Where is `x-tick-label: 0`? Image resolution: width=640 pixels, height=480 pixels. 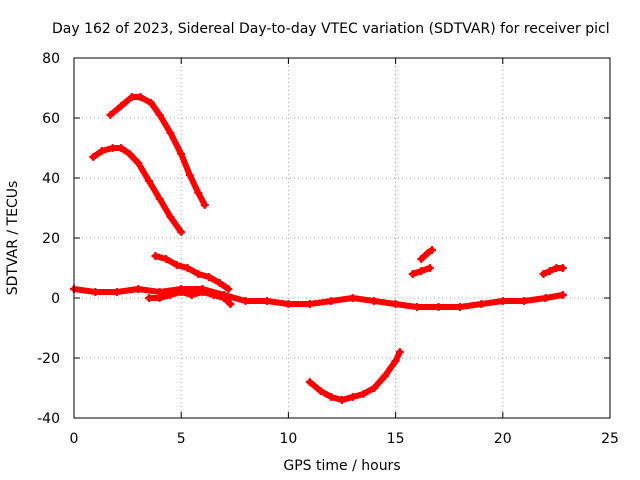
x-tick-label: 0 is located at coordinates (74, 439).